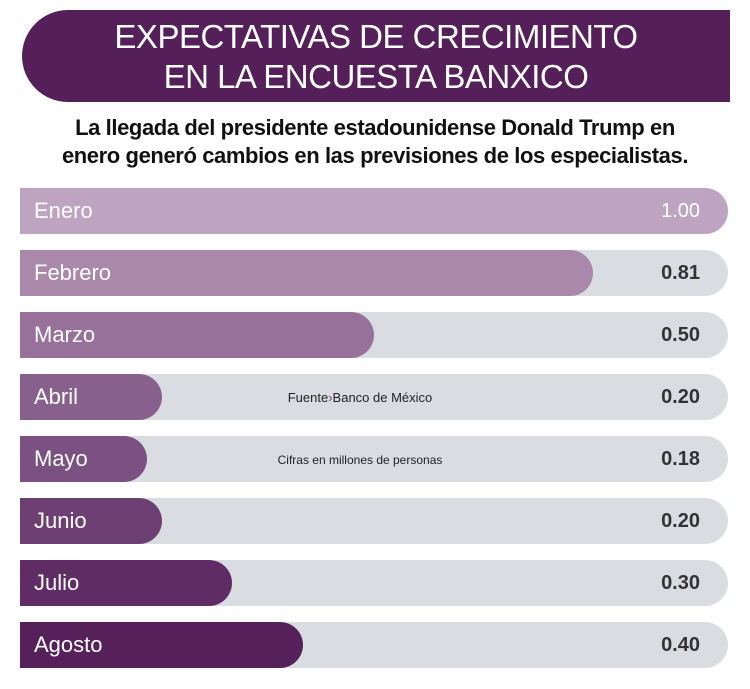  Describe the element at coordinates (308, 397) in the screenshot. I see `source-label: Fuente` at that location.